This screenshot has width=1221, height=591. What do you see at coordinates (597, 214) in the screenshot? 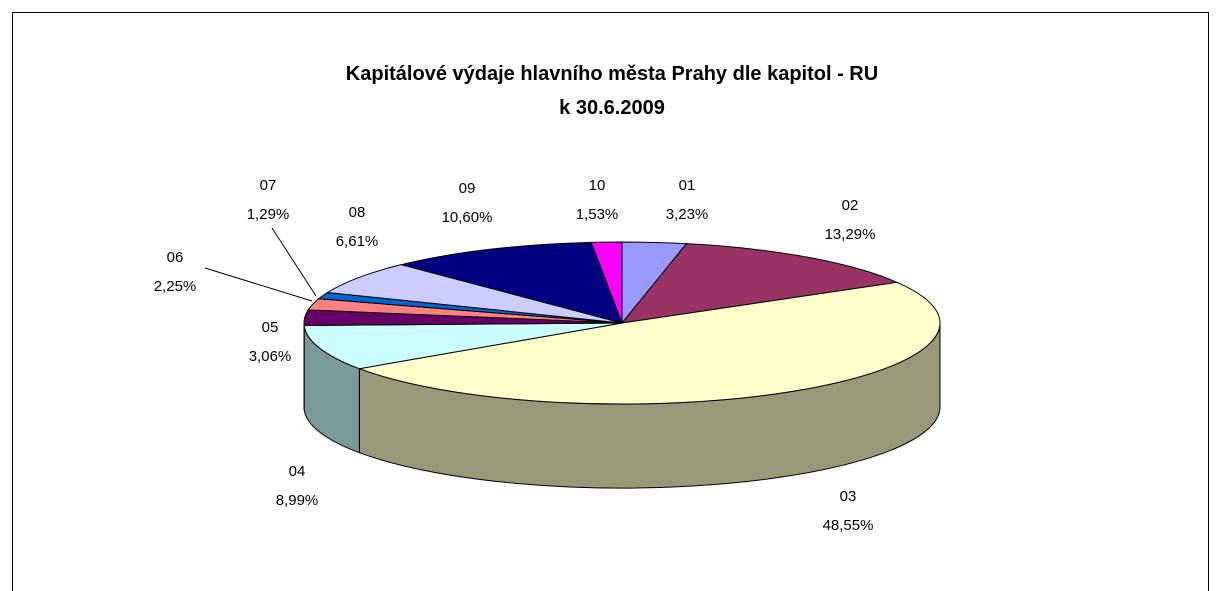
I see `value-label: 1,53%` at bounding box center [597, 214].